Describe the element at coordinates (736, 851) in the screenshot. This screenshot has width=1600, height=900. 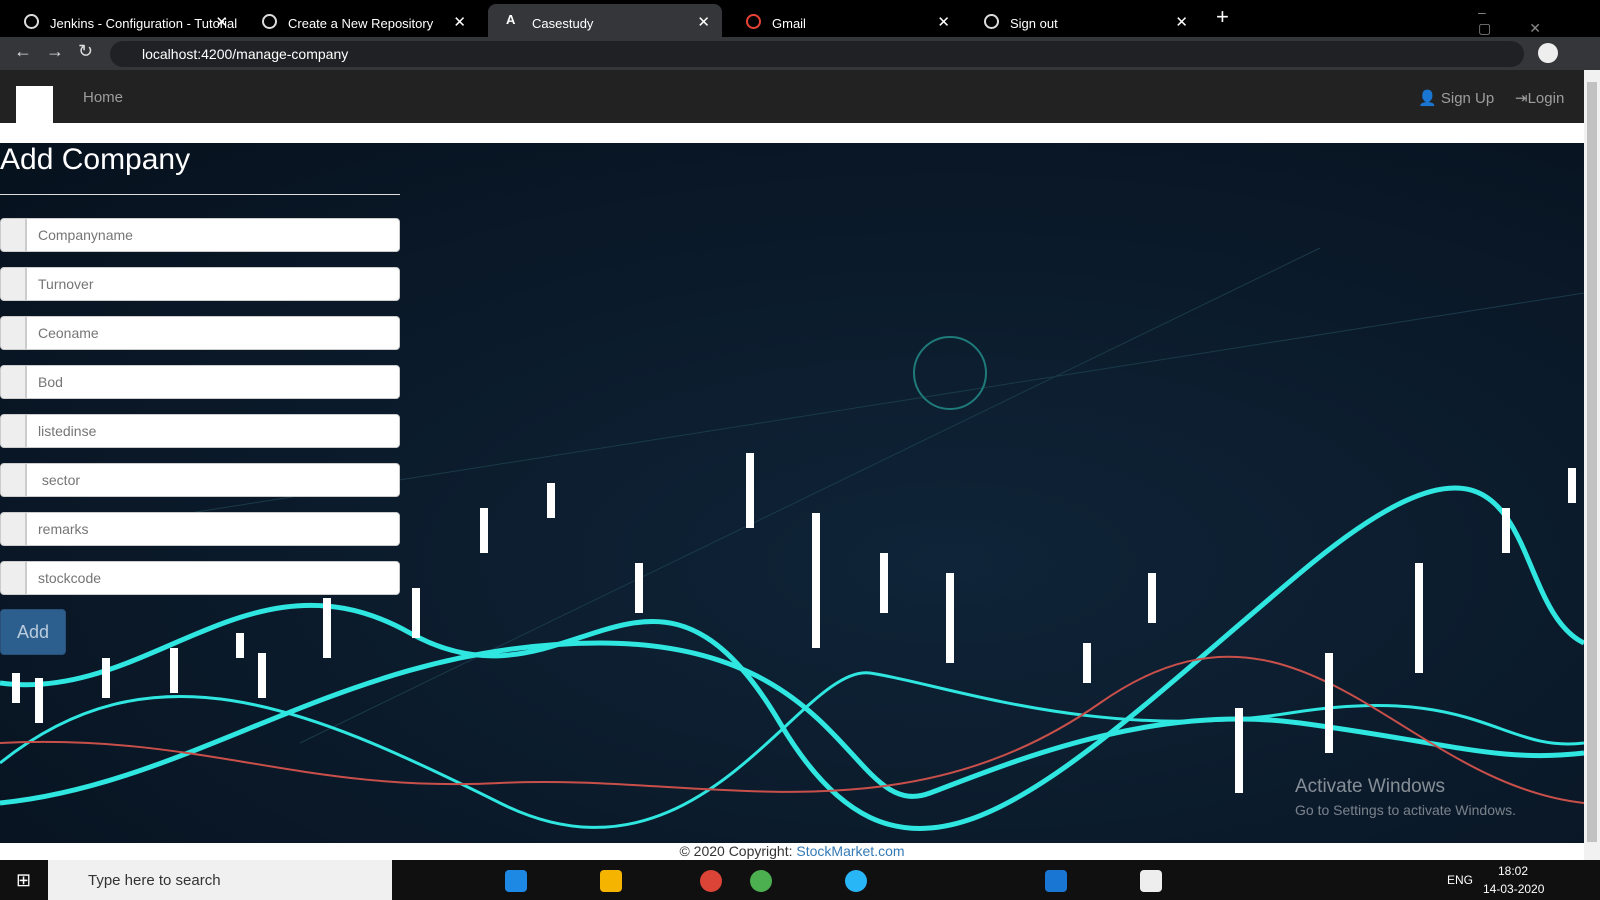
I see `copyright: © 2020 Copyright:` at that location.